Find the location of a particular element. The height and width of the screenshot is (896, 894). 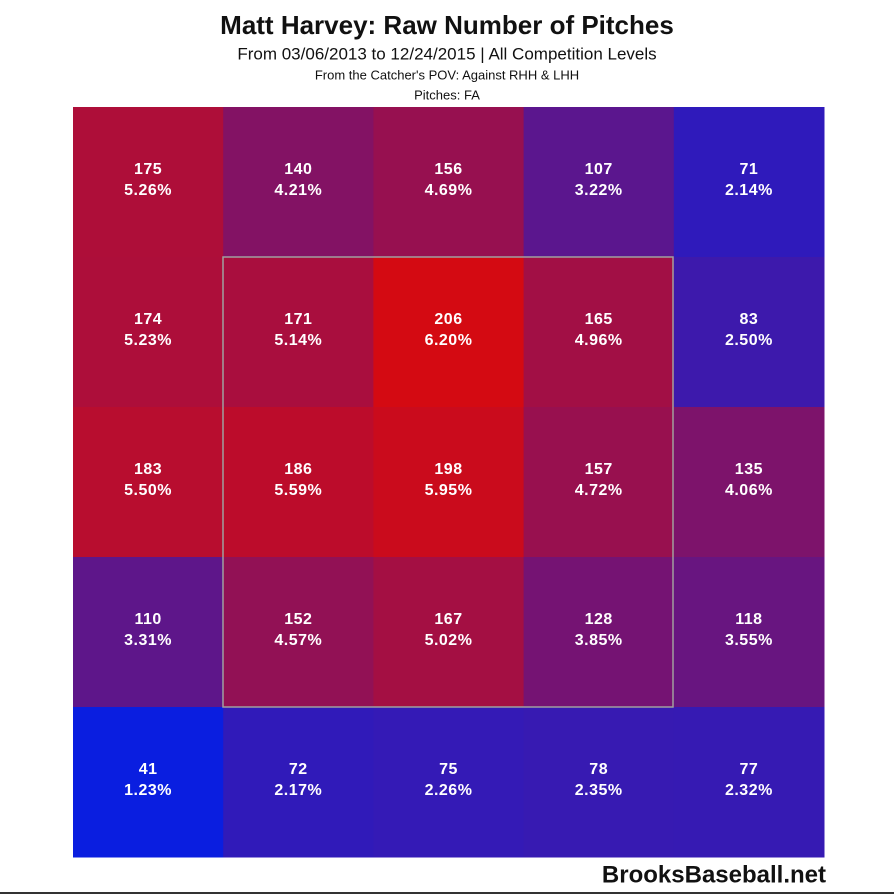

watermark: BrooksBaseball.net is located at coordinates (714, 874).